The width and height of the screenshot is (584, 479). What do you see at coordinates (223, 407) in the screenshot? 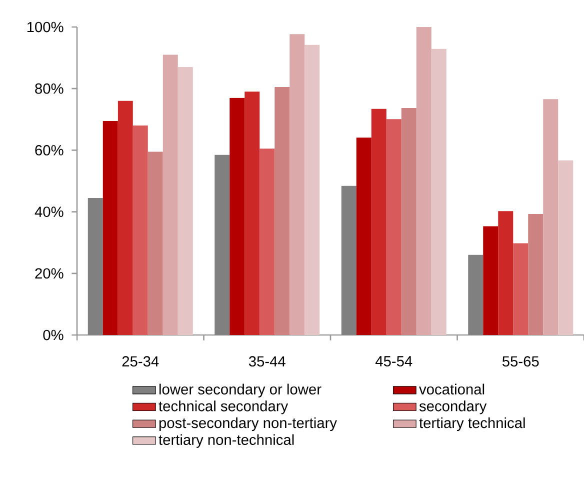
I see `legend-label: technical secondary` at bounding box center [223, 407].